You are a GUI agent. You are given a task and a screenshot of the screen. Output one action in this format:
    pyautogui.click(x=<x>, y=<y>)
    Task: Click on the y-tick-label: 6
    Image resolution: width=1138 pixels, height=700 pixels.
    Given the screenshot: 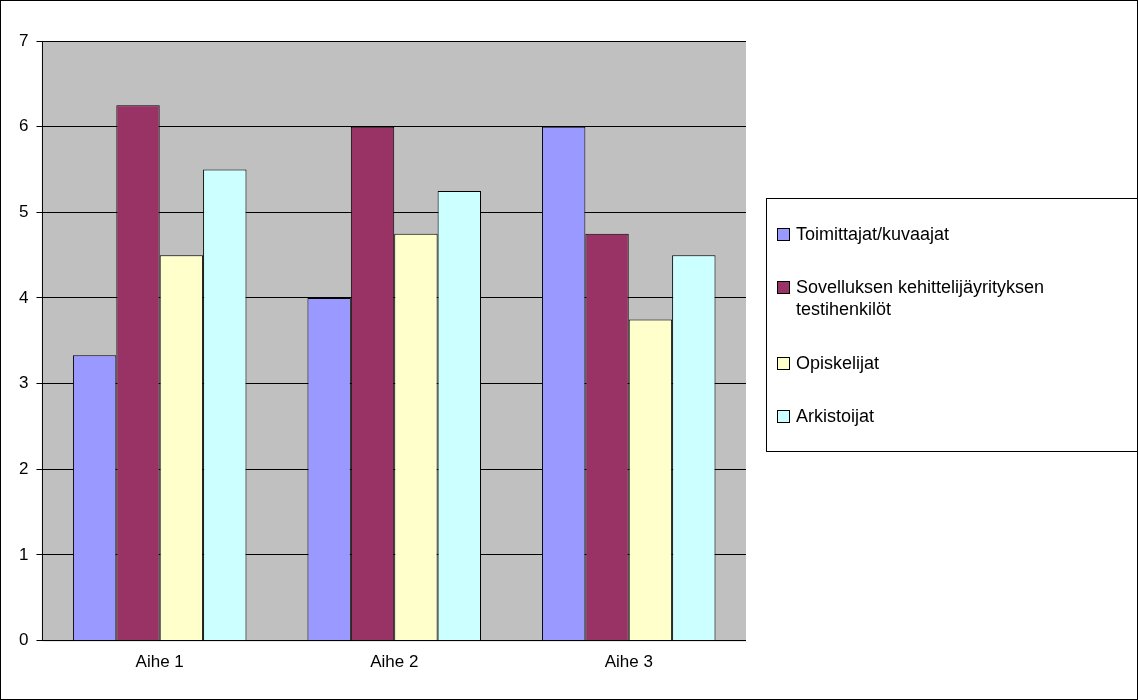 What is the action you would take?
    pyautogui.click(x=23, y=126)
    